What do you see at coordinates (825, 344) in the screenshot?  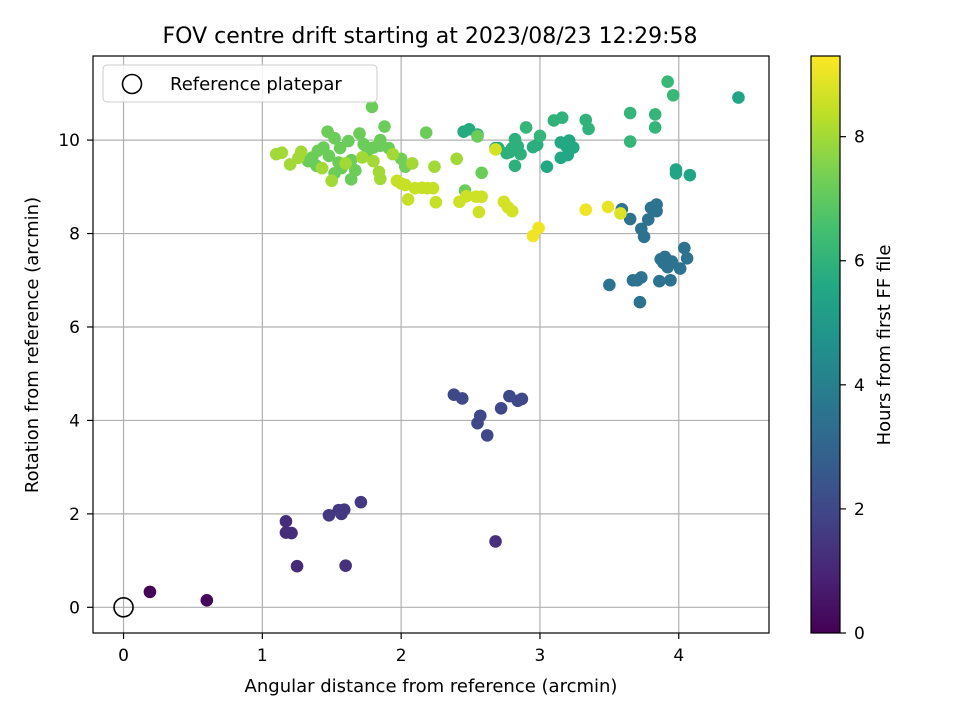 I see `colorbar-gradient` at bounding box center [825, 344].